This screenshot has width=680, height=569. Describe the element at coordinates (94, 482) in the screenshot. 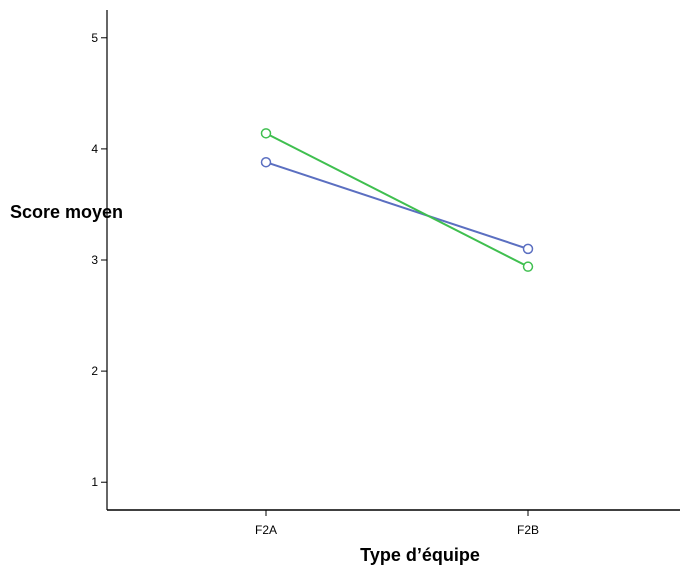

I see `y-tick-label: 1` at that location.